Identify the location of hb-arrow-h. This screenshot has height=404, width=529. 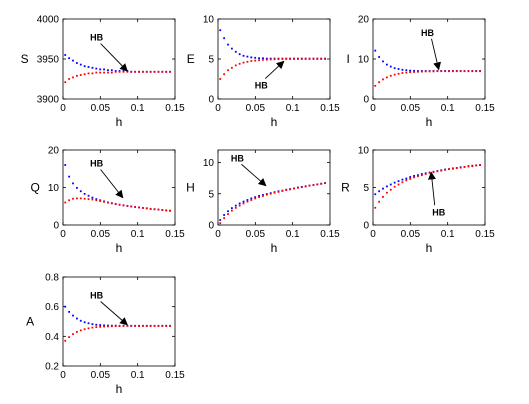
(254, 175).